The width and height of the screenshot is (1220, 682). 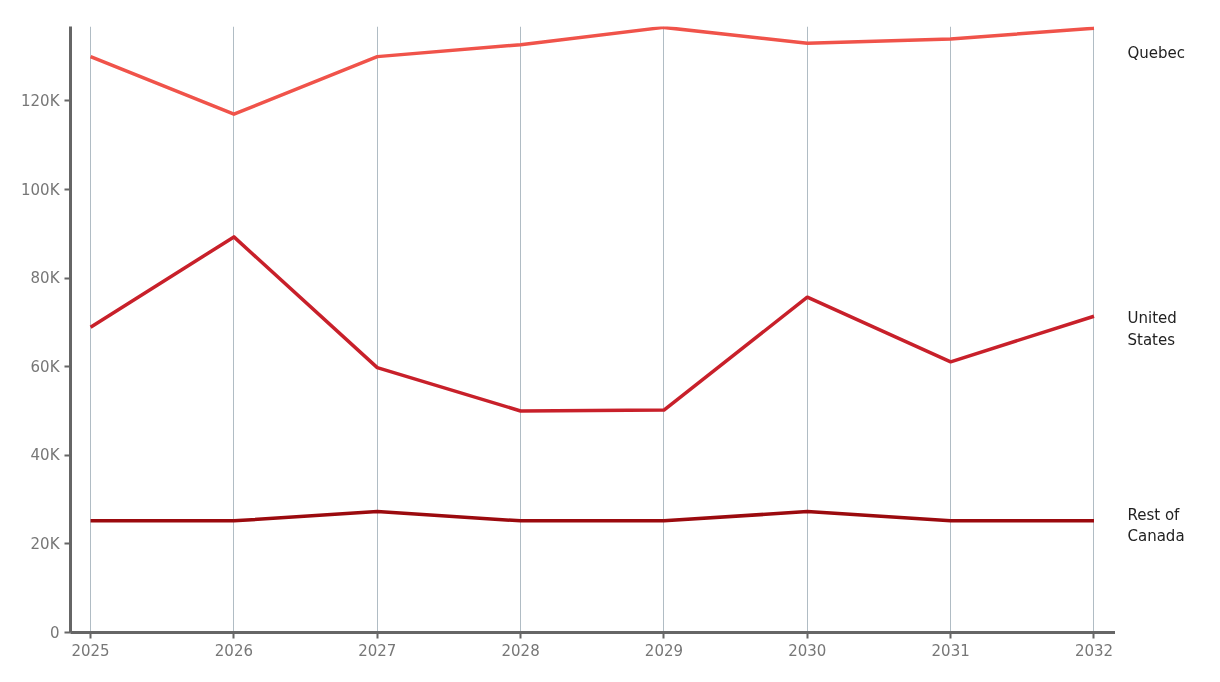 What do you see at coordinates (45, 455) in the screenshot?
I see `y-tick-label: 40K` at bounding box center [45, 455].